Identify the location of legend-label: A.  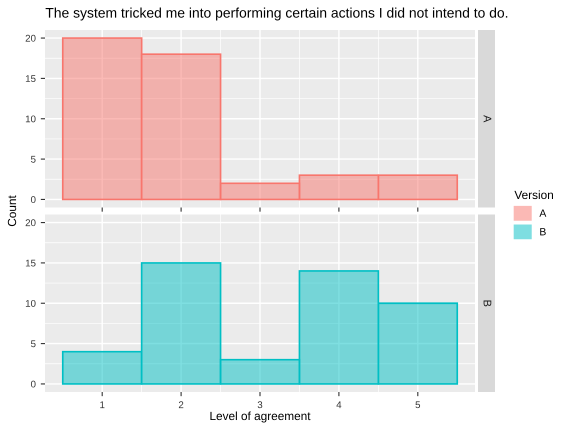
(542, 213).